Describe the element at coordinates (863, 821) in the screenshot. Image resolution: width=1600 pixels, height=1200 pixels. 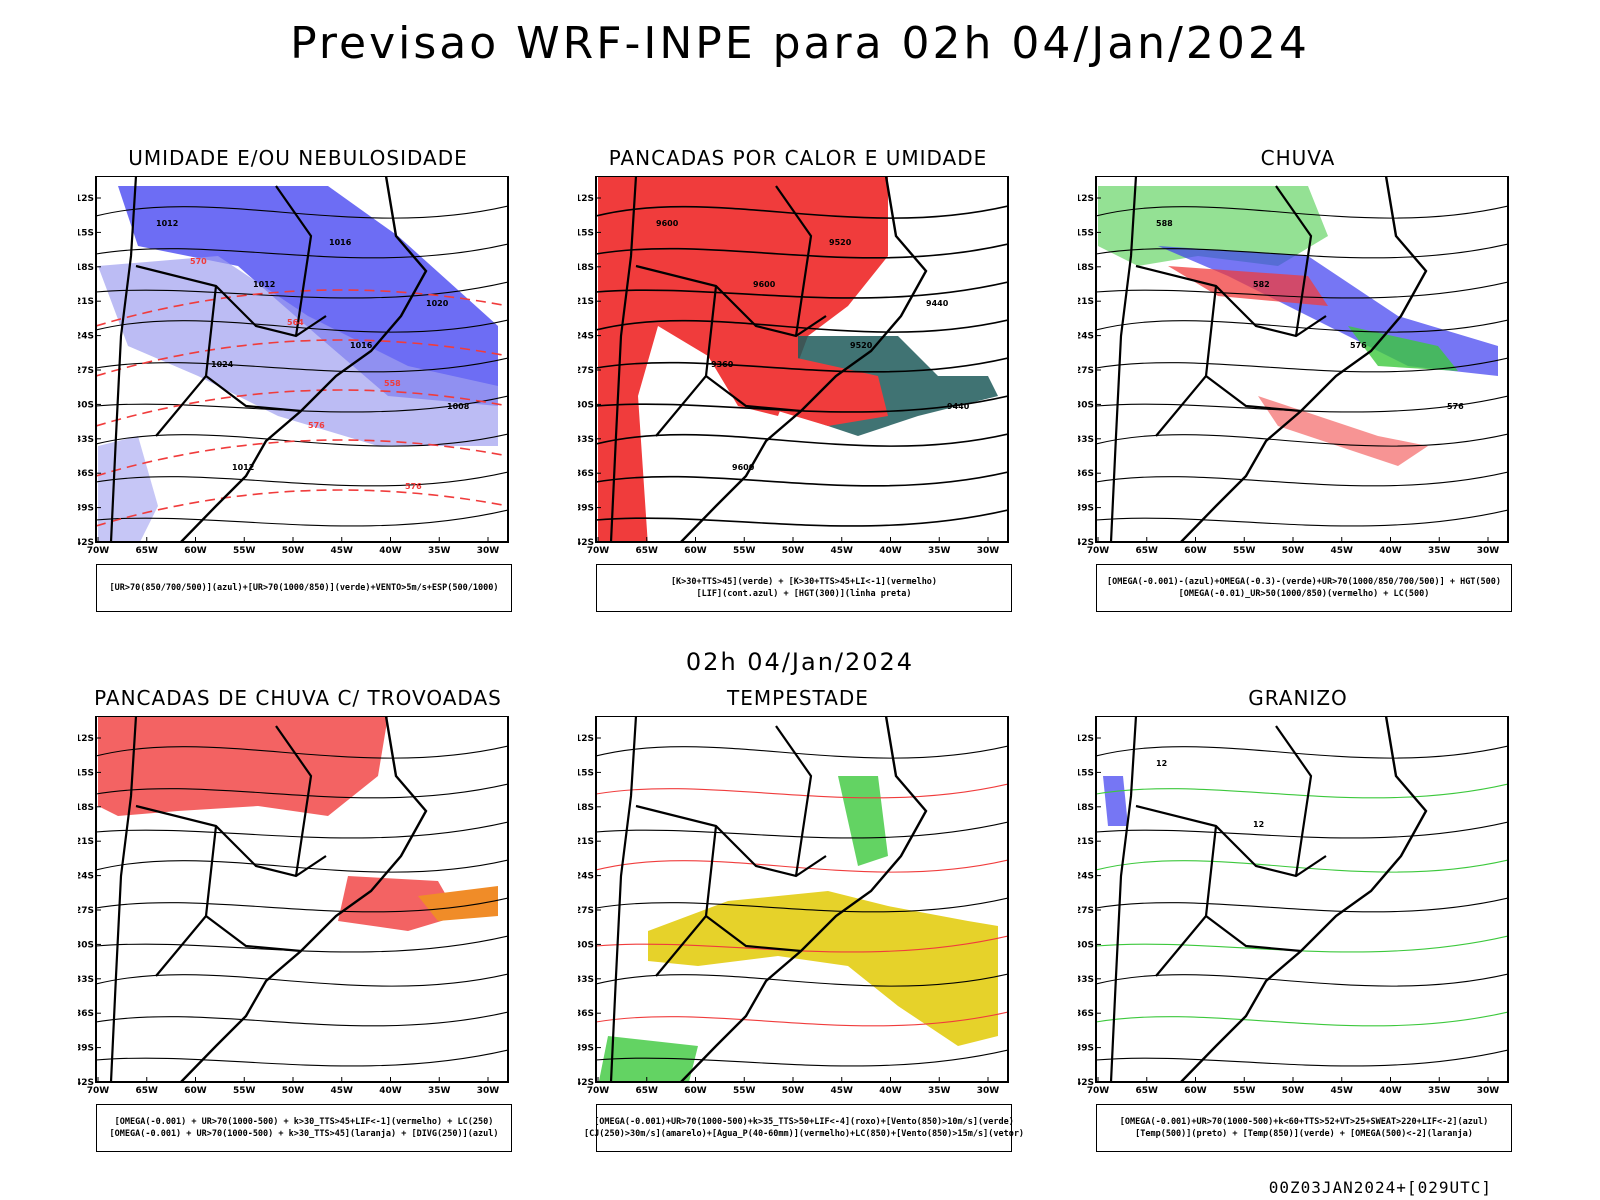
I see `wind-green-area` at that location.